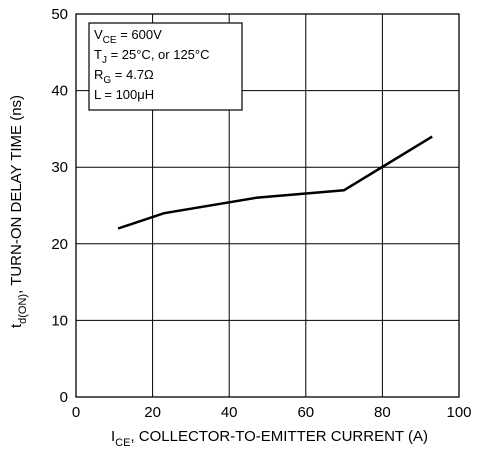  What do you see at coordinates (76, 412) in the screenshot?
I see `x-tick-label: 0` at bounding box center [76, 412].